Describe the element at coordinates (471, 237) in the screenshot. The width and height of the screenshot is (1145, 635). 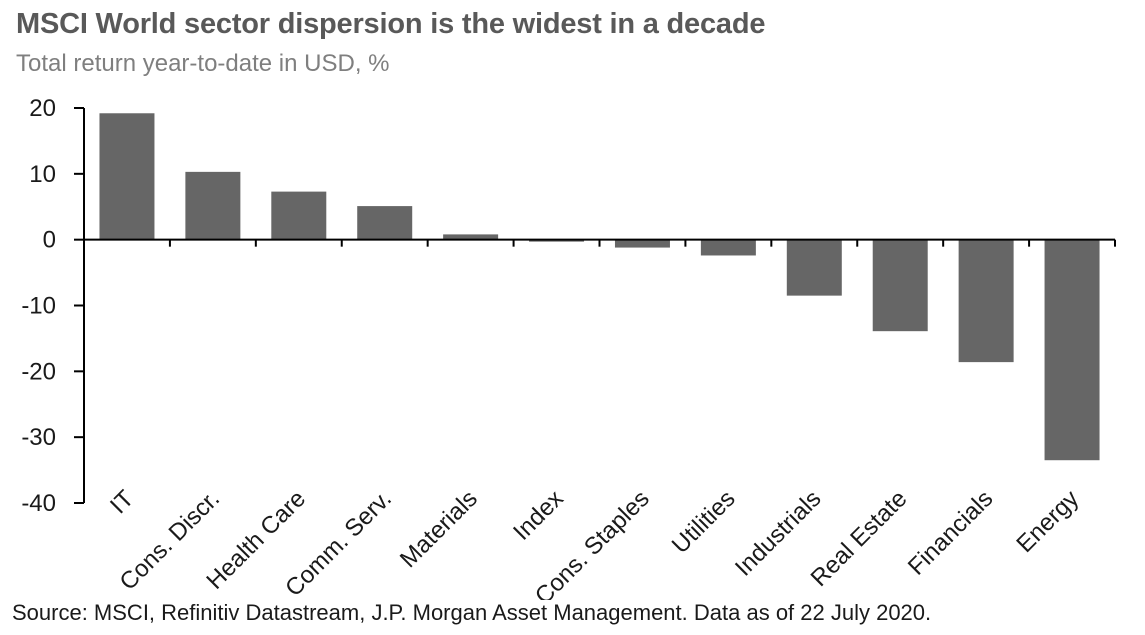
I see `bar-materials` at that location.